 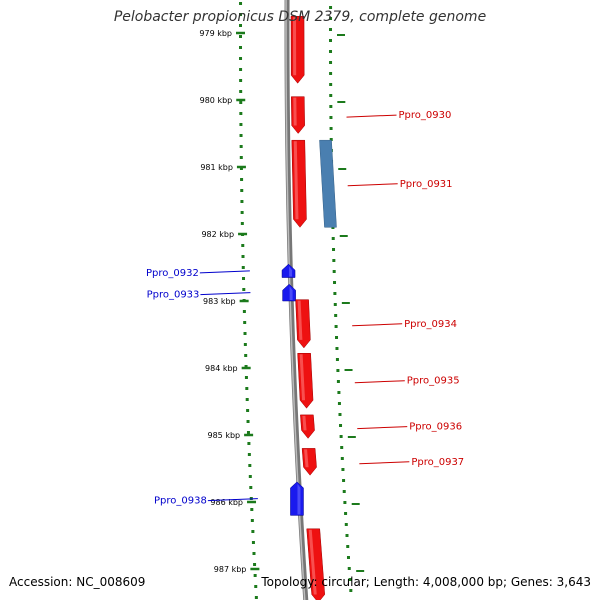 I want to click on gene-label: Ppro_0933, so click(x=173, y=295).